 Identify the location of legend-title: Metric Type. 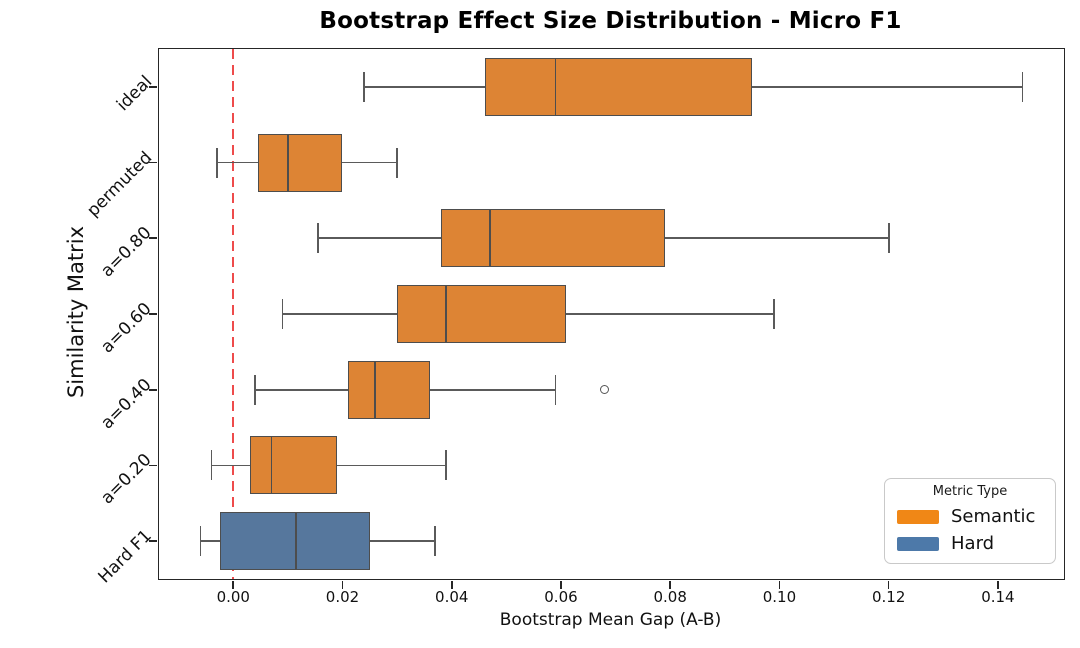
(970, 491).